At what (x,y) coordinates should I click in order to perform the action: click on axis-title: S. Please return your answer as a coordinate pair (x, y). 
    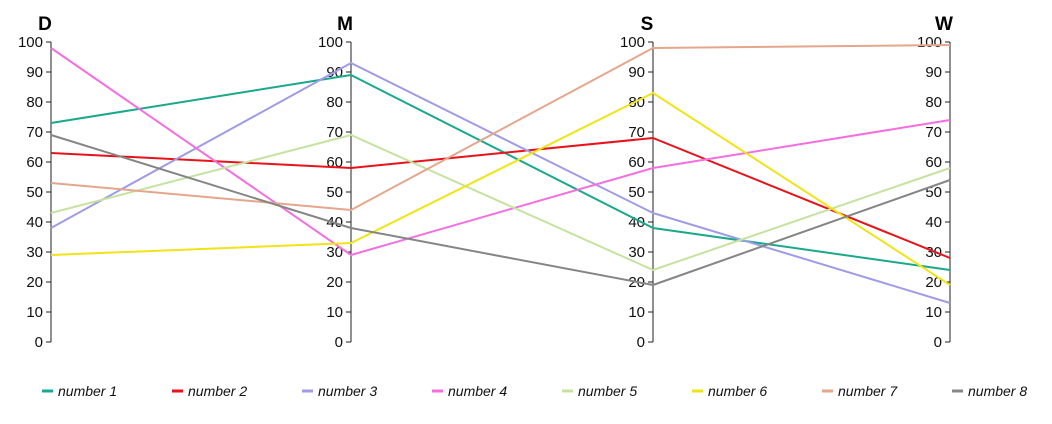
    Looking at the image, I should click on (647, 24).